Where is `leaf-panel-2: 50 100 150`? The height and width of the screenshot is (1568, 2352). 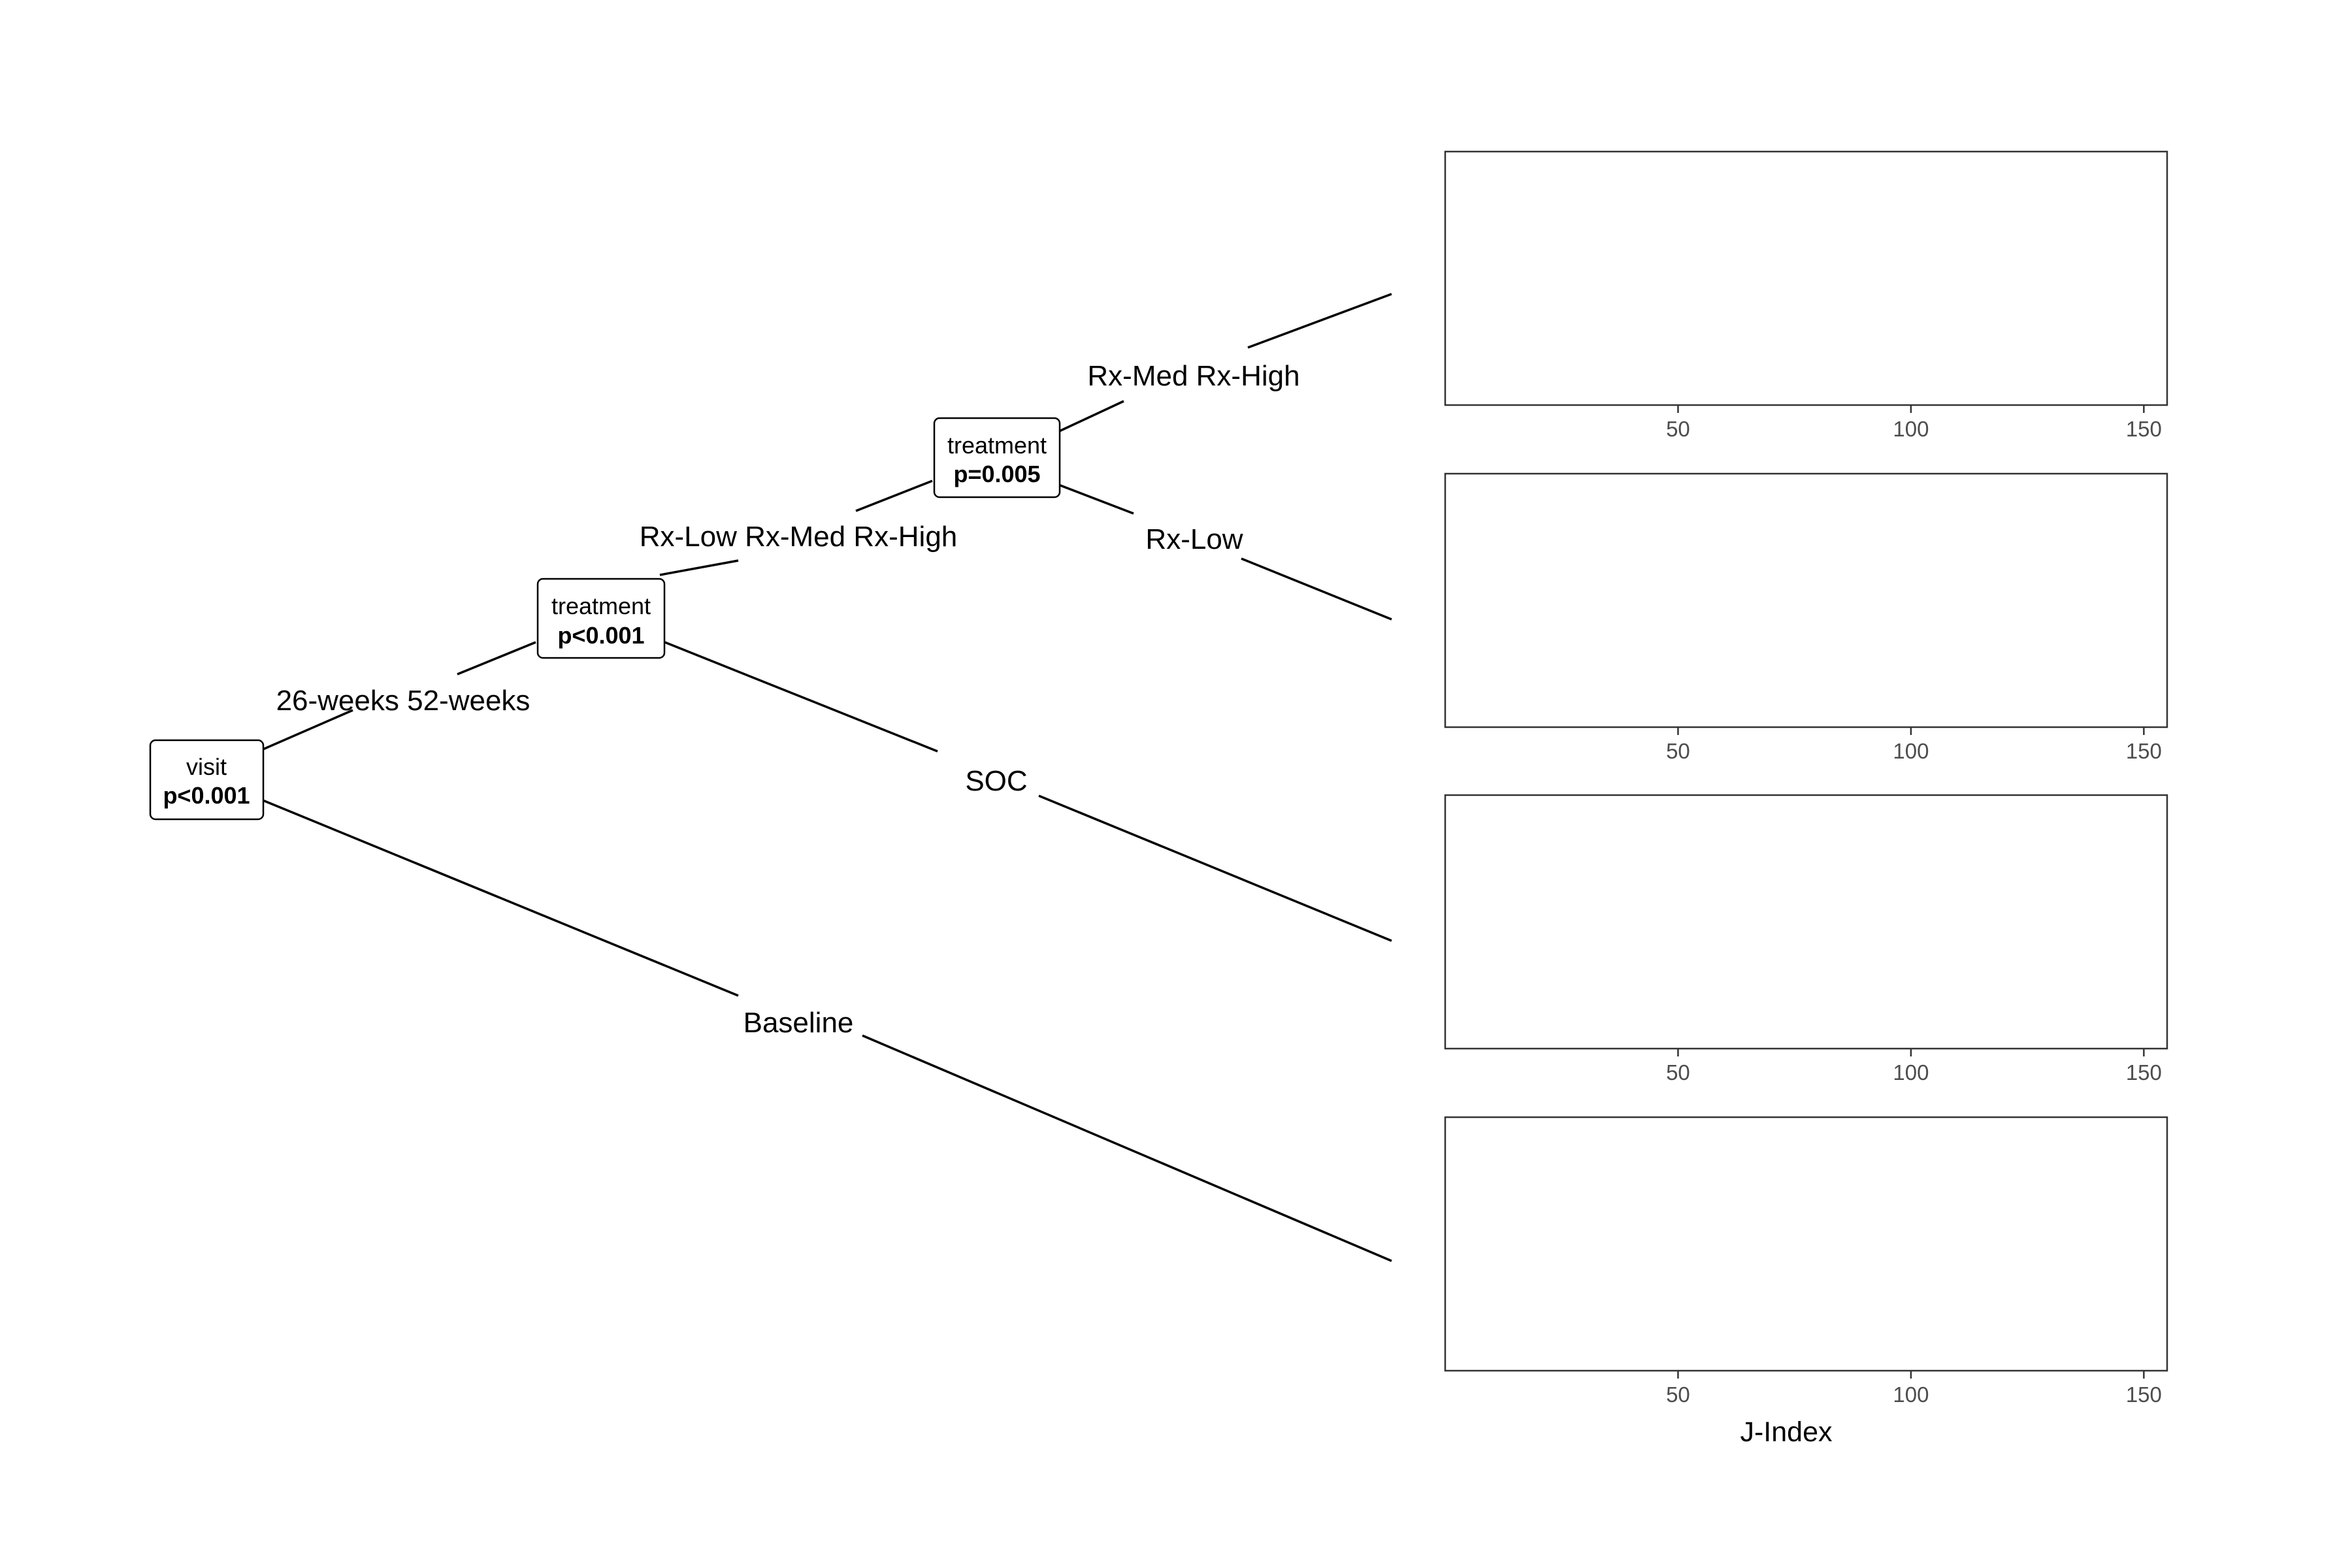 leaf-panel-2: 50 100 150 is located at coordinates (1806, 617).